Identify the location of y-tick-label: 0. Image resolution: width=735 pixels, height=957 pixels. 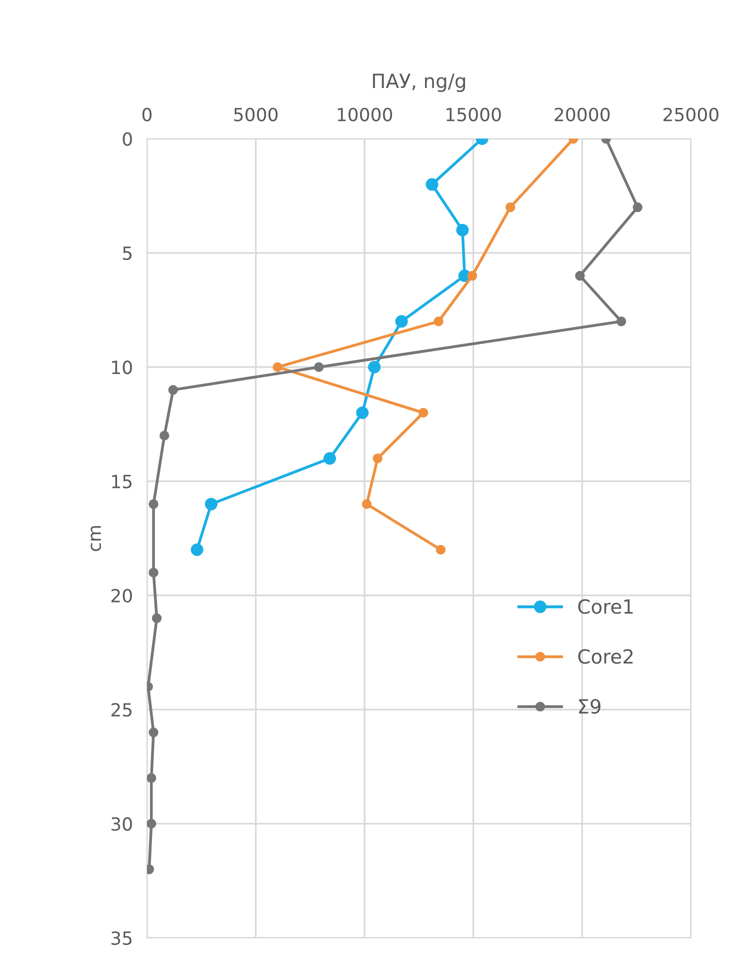
(127, 139).